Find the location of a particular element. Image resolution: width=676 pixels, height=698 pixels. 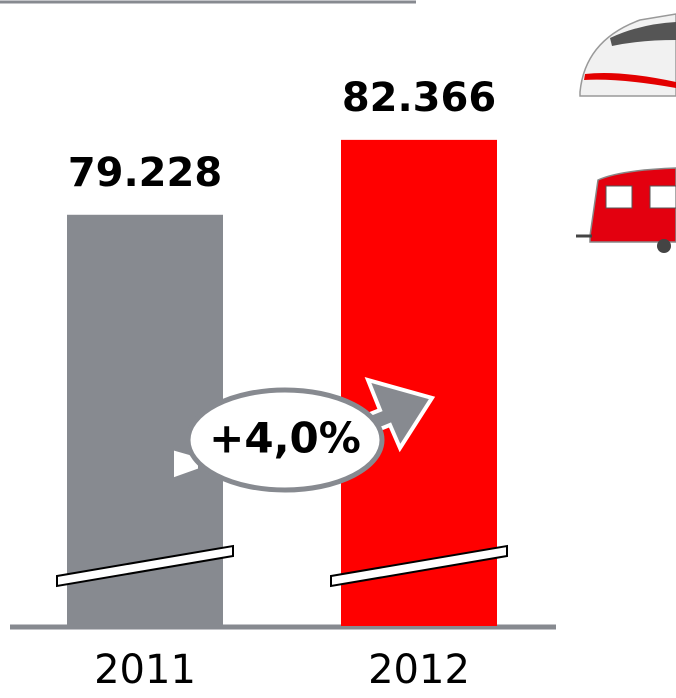

train-icon-ice is located at coordinates (627, 55).